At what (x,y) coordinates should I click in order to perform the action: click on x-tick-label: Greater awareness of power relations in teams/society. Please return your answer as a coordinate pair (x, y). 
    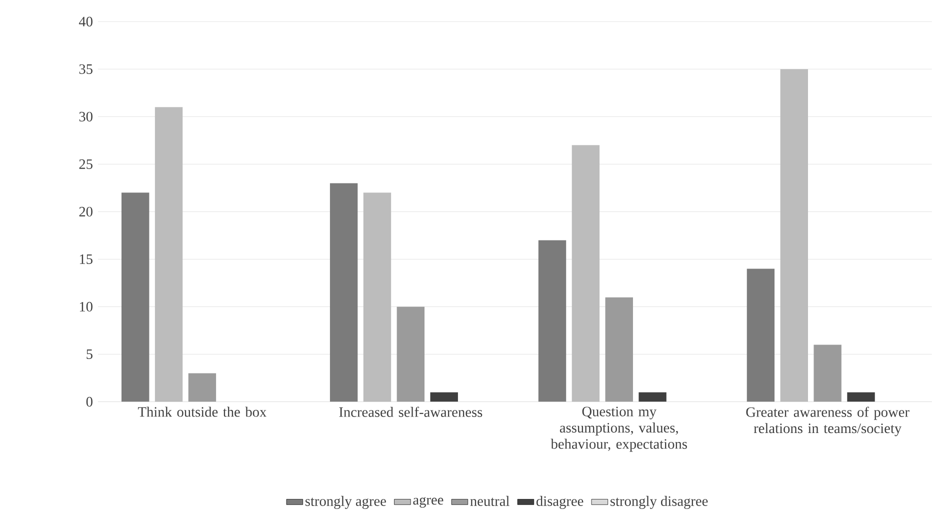
    Looking at the image, I should click on (828, 421).